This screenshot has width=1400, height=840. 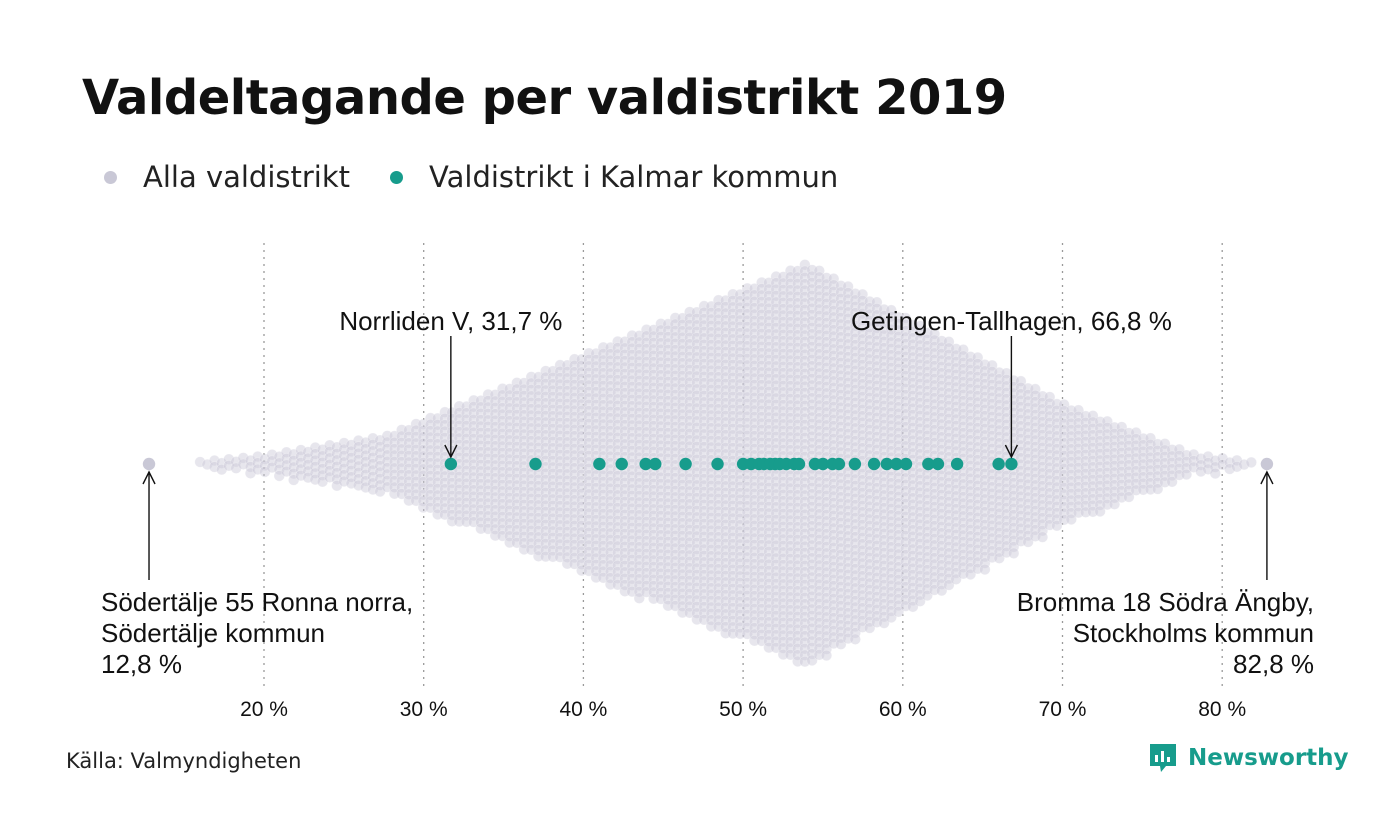 What do you see at coordinates (213, 633) in the screenshot?
I see `annotation-label: Södertälje kommun` at bounding box center [213, 633].